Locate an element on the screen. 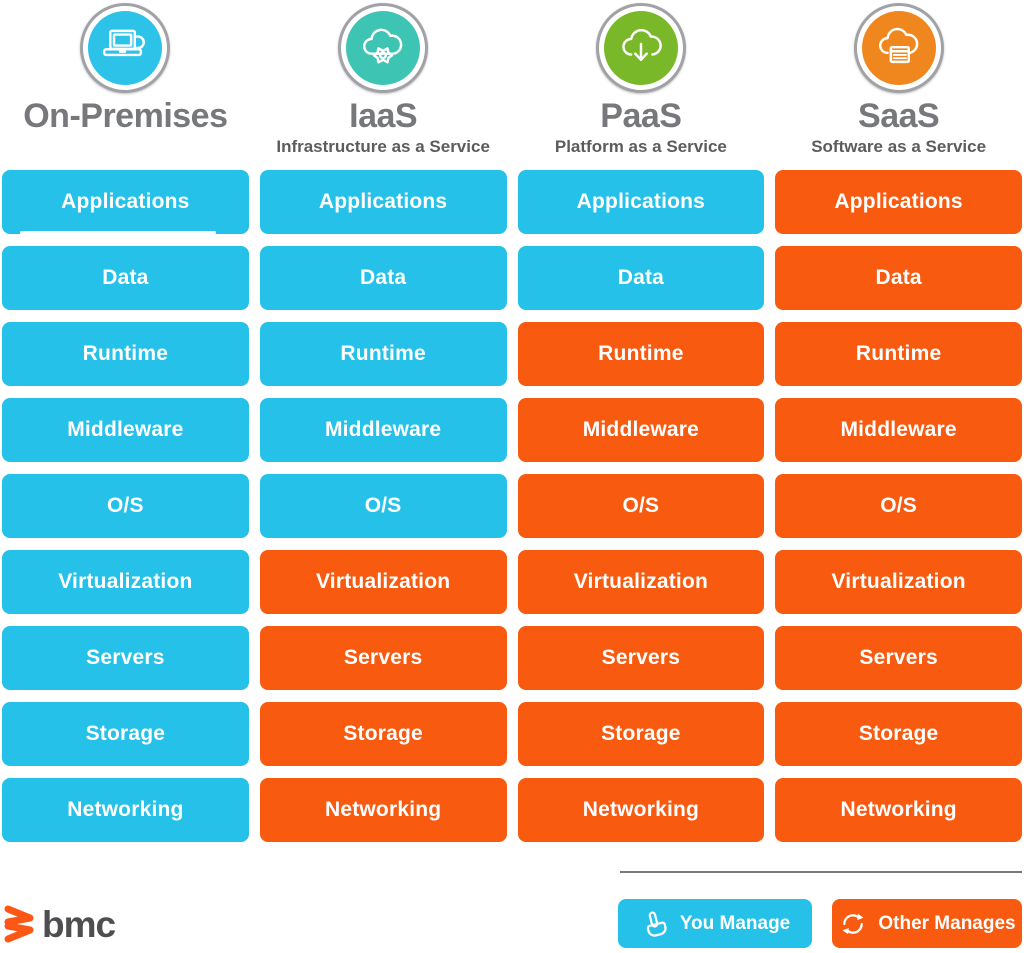  cell-paas-virtualization: Virtualization is located at coordinates (641, 582).